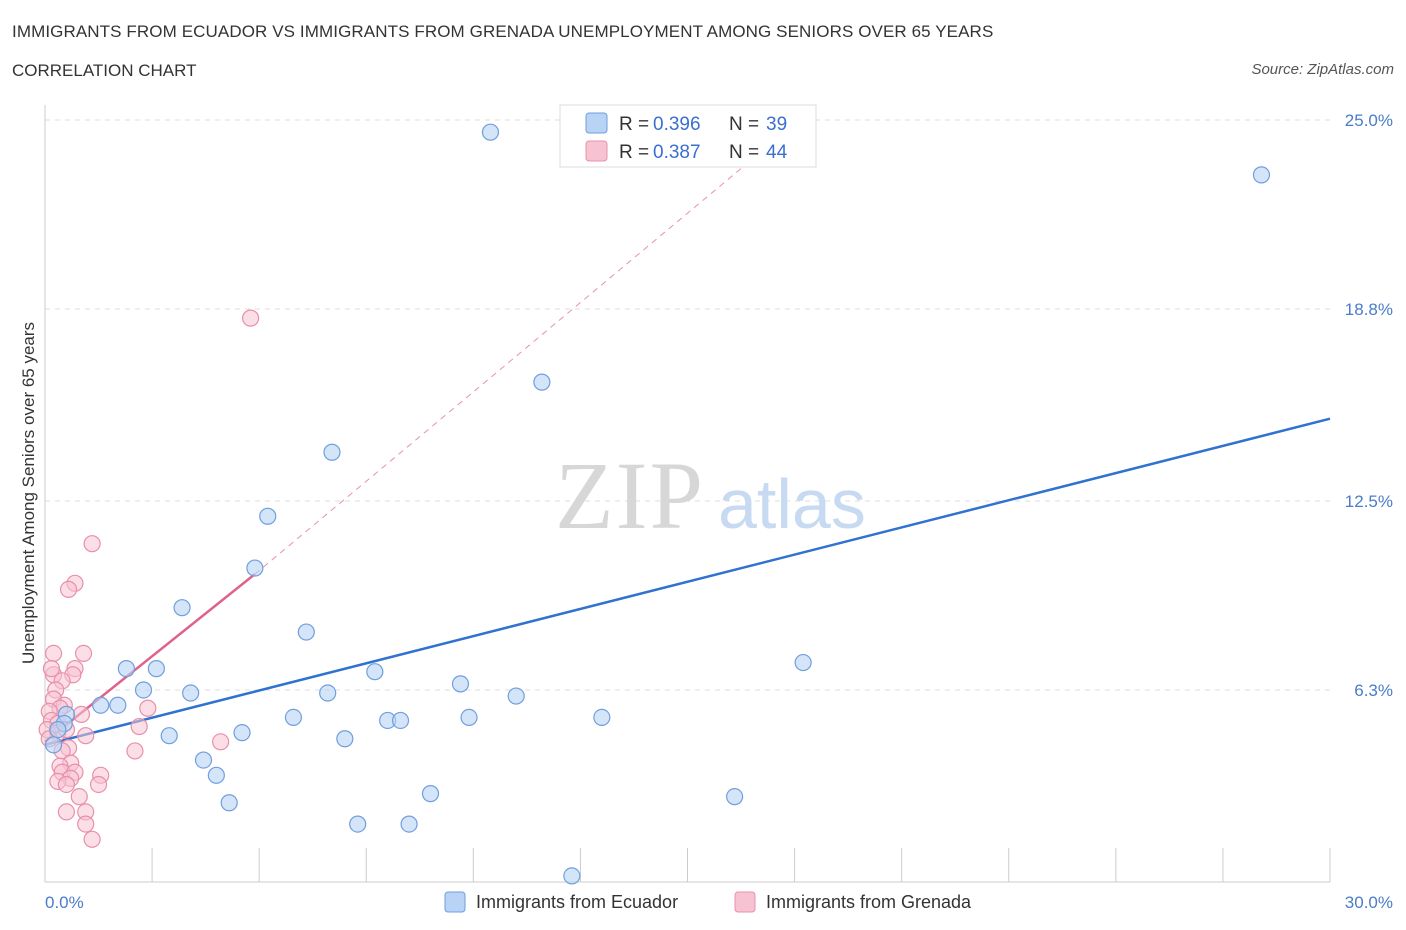  I want to click on y-tick-labels: 6.3% 12.5% 18.8% 25.0%, so click(1369, 405).